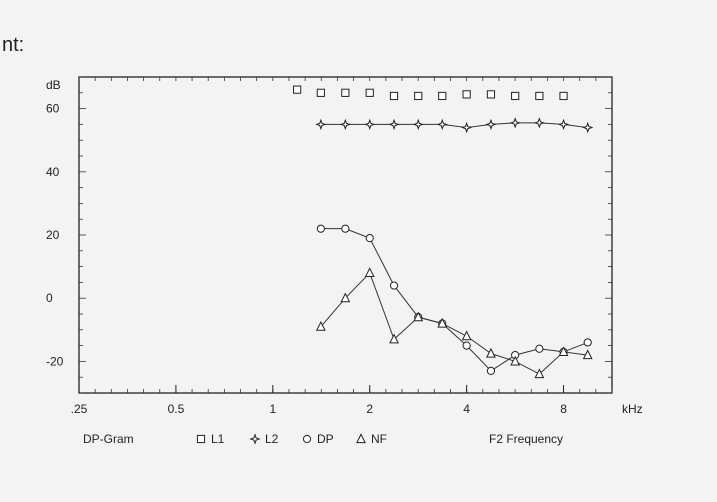 The image size is (717, 502). I want to click on header-fragment: nt:, so click(13, 45).